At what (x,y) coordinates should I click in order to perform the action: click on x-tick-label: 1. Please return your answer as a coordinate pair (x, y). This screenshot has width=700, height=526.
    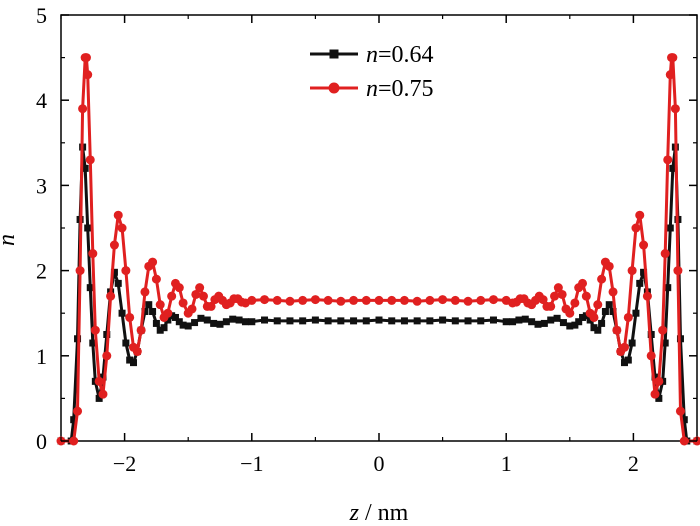
    Looking at the image, I should click on (506, 463).